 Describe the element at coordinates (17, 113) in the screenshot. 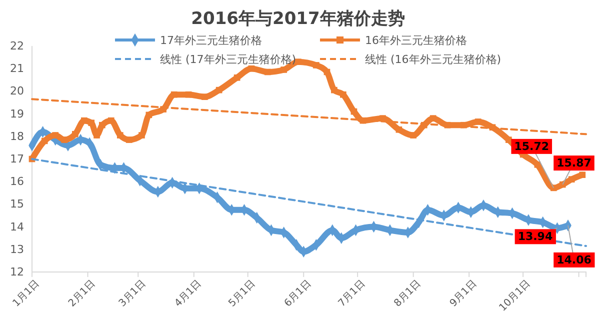

I see `y-tick-label: 19` at that location.